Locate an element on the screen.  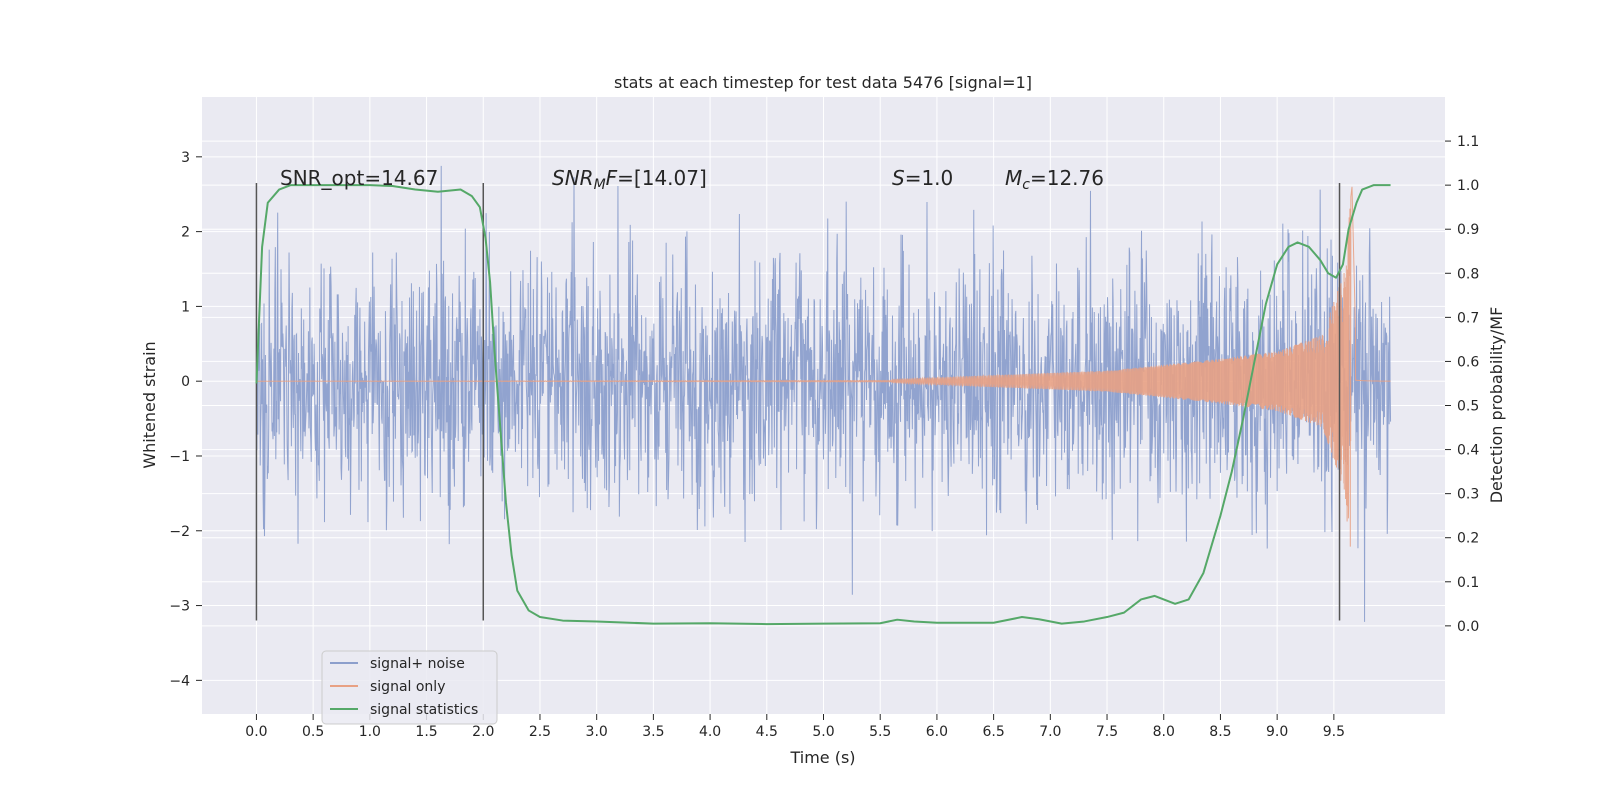
x-axis-label: Time (s) is located at coordinates (822, 757).